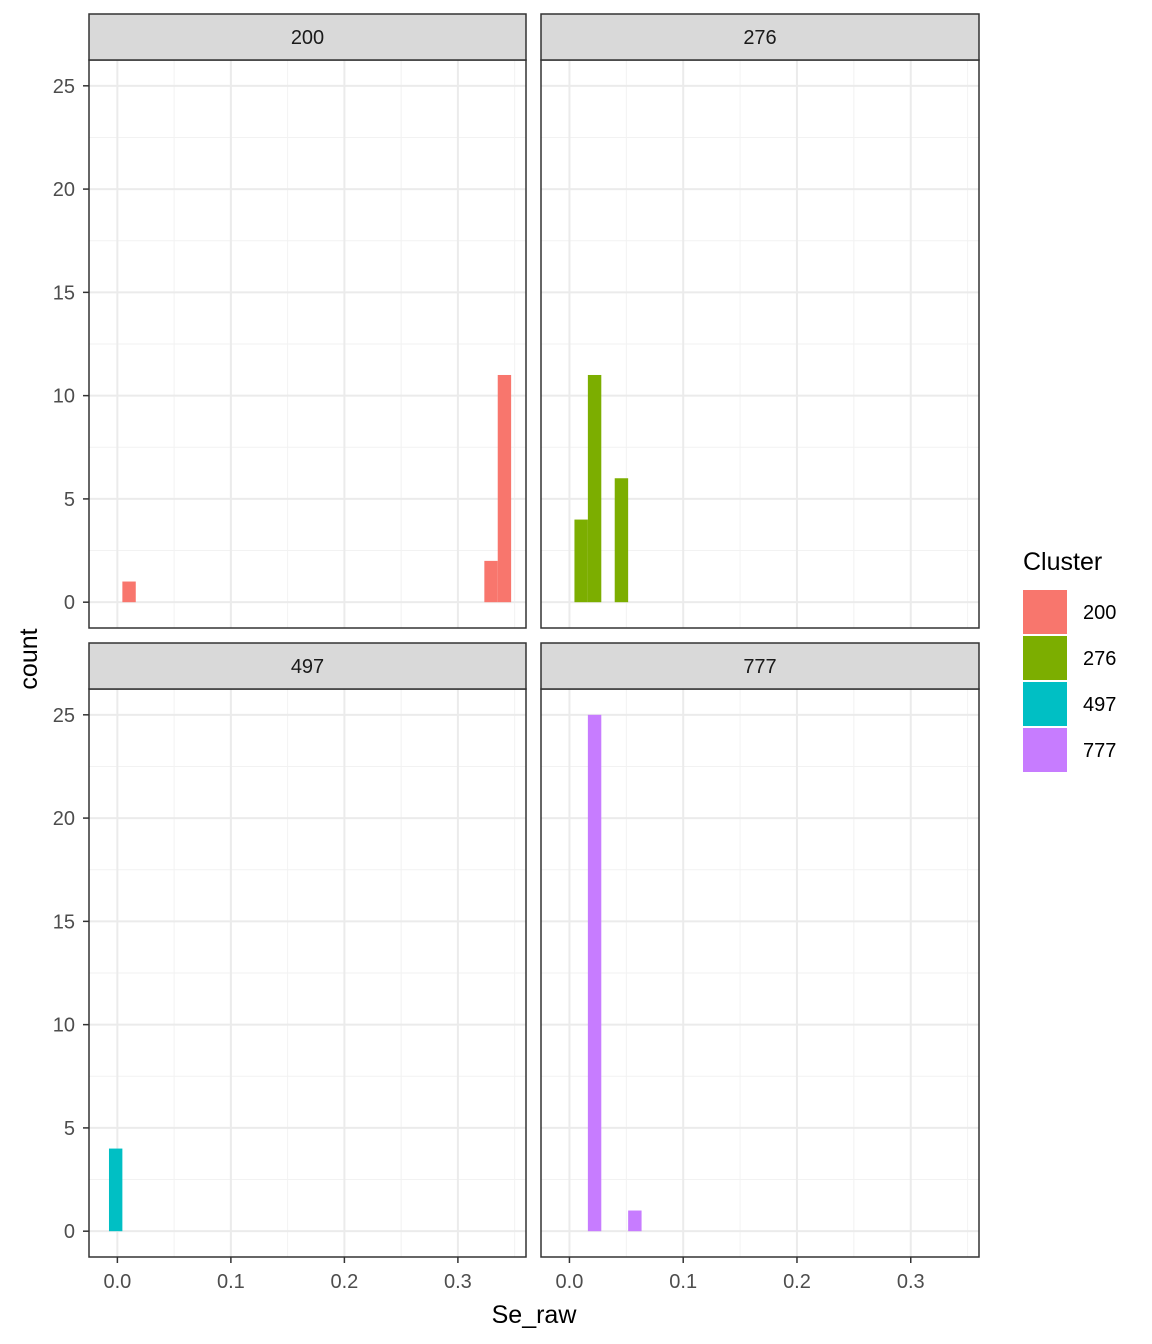 The width and height of the screenshot is (1152, 1344). I want to click on legend: Cluster 200 276 497 777, so click(1069, 660).